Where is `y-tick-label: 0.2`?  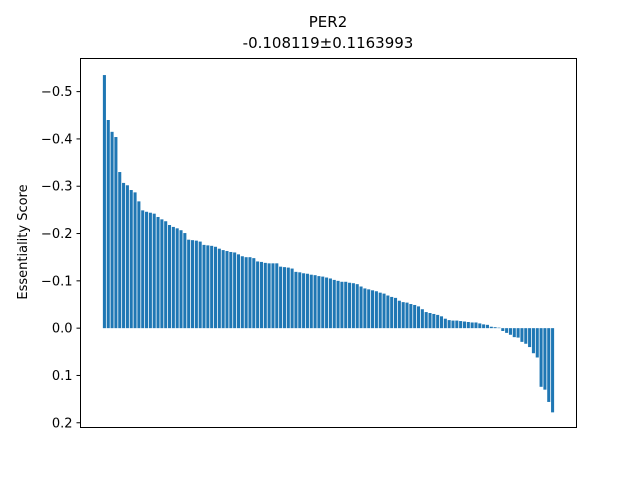 y-tick-label: 0.2 is located at coordinates (62, 423).